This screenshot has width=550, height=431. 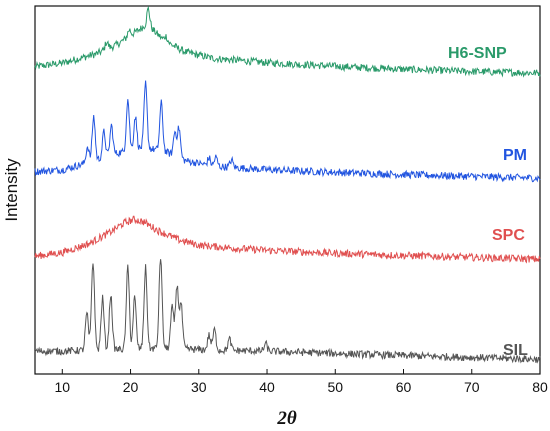 What do you see at coordinates (515, 155) in the screenshot?
I see `series-label-pm: PM` at bounding box center [515, 155].